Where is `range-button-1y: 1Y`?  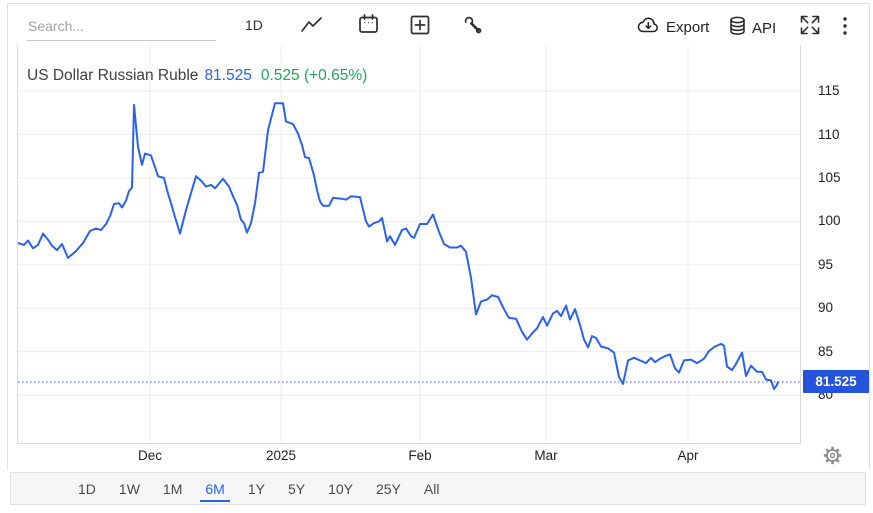 range-button-1y: 1Y is located at coordinates (256, 488).